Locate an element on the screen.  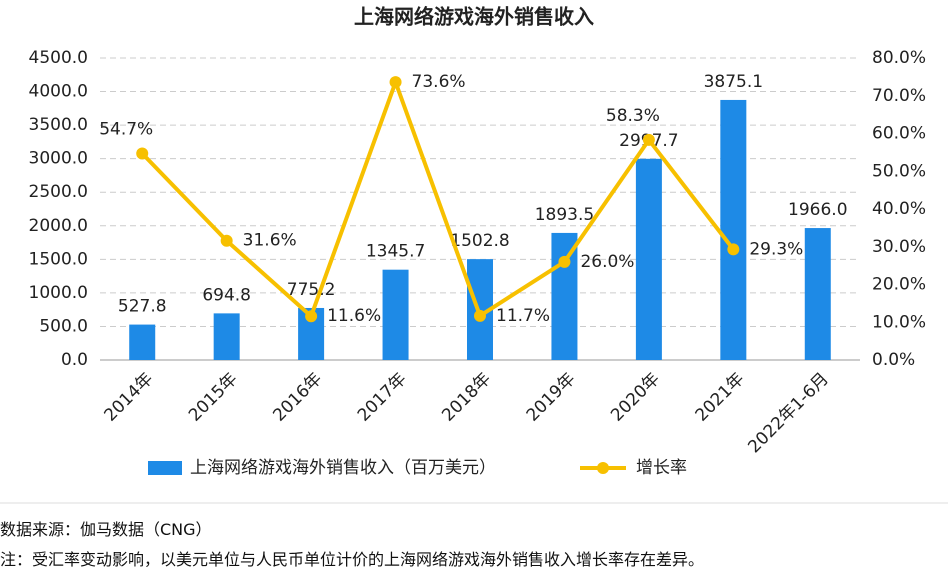
x-tick-label: 2019年 is located at coordinates (551, 397).